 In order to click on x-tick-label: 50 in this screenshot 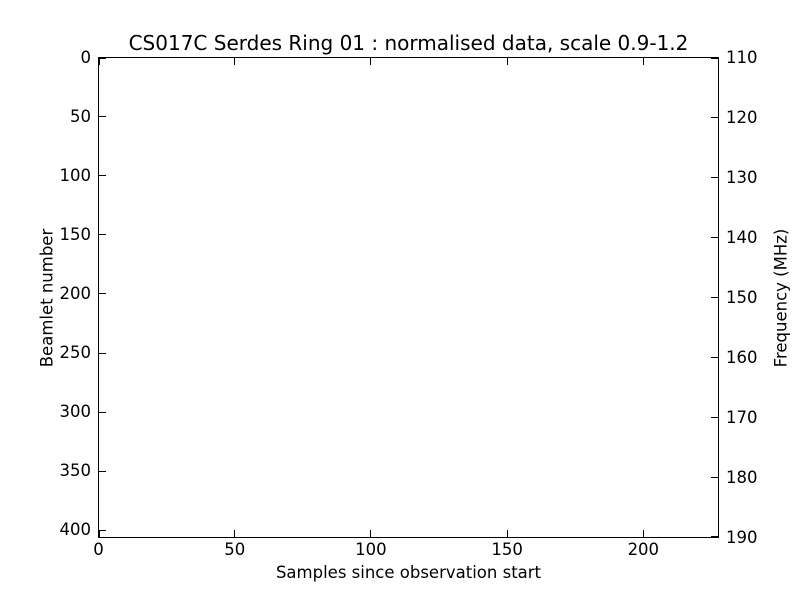, I will do `click(235, 549)`.